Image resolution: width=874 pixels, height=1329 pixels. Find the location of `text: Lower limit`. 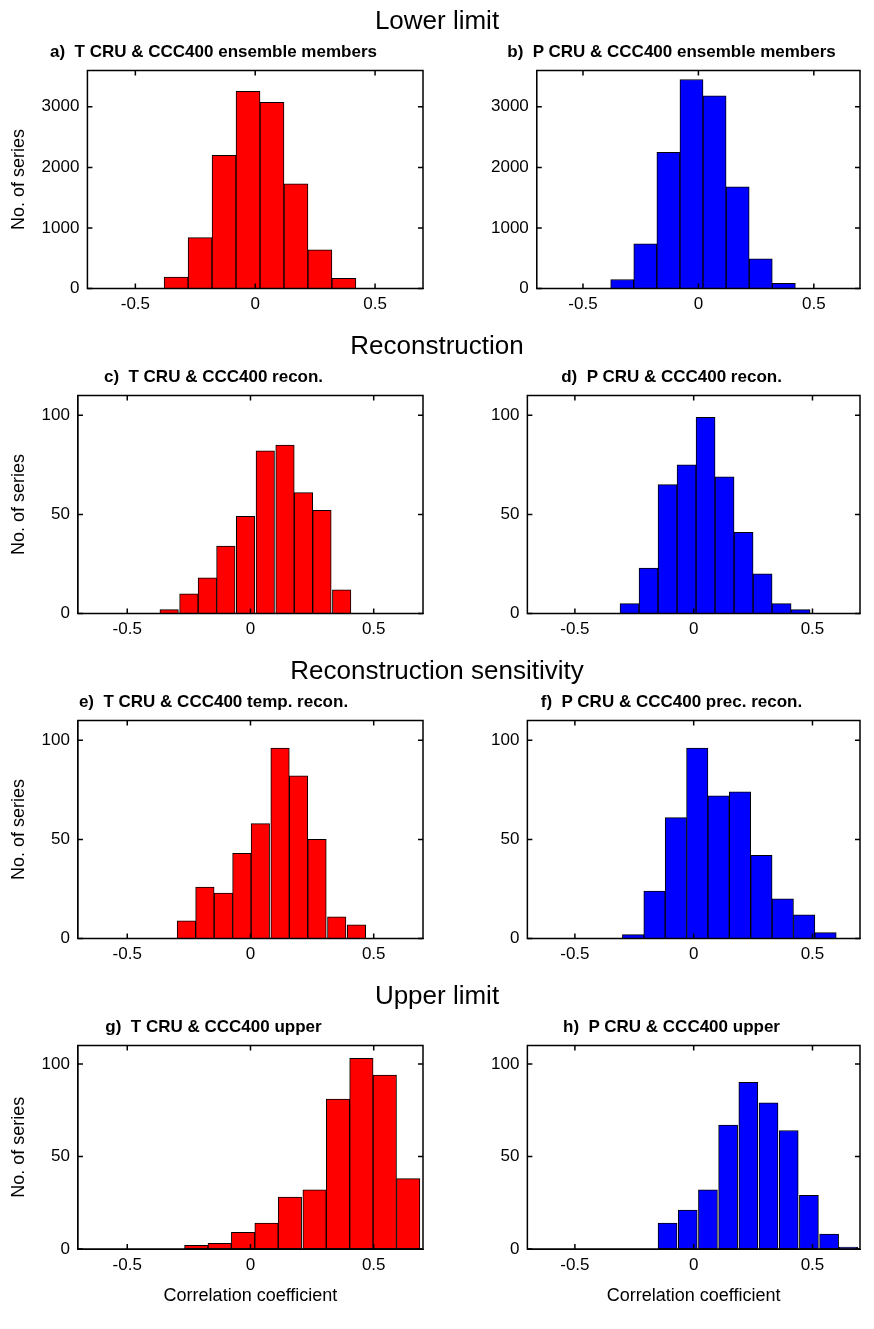

text: Lower limit is located at coordinates (437, 20).